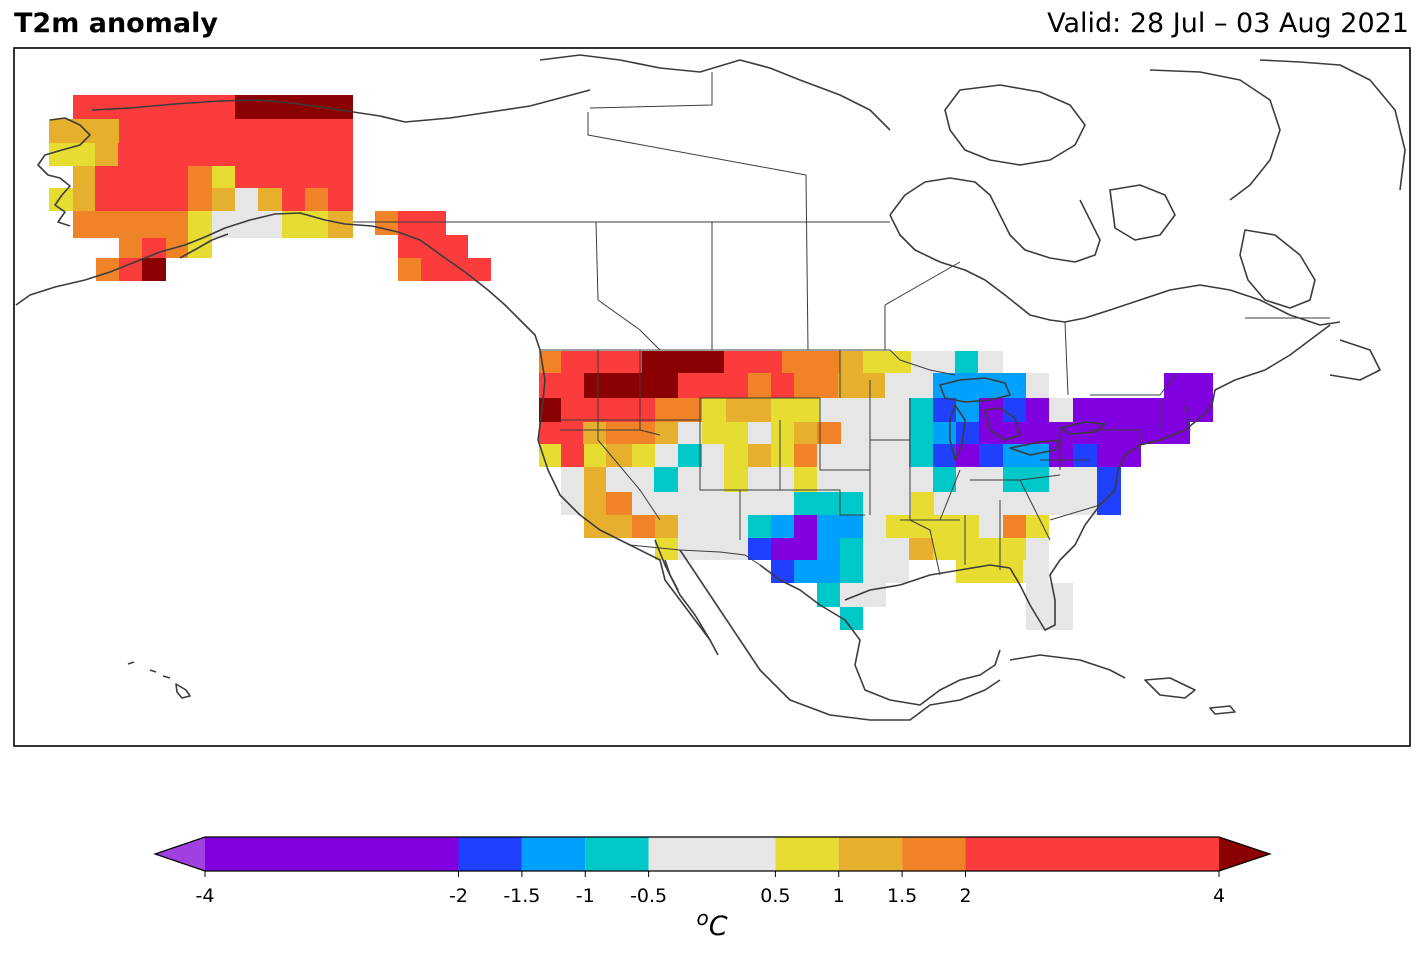 This screenshot has width=1425, height=957. I want to click on colorbar-unit-label: oC, so click(711, 924).